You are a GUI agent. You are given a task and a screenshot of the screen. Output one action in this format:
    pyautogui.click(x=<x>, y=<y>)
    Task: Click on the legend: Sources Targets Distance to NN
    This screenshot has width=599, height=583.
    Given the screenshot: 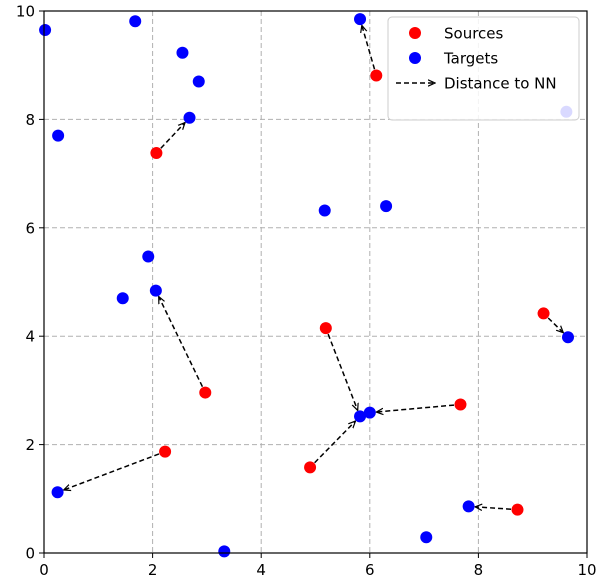 What is the action you would take?
    pyautogui.click(x=483, y=68)
    